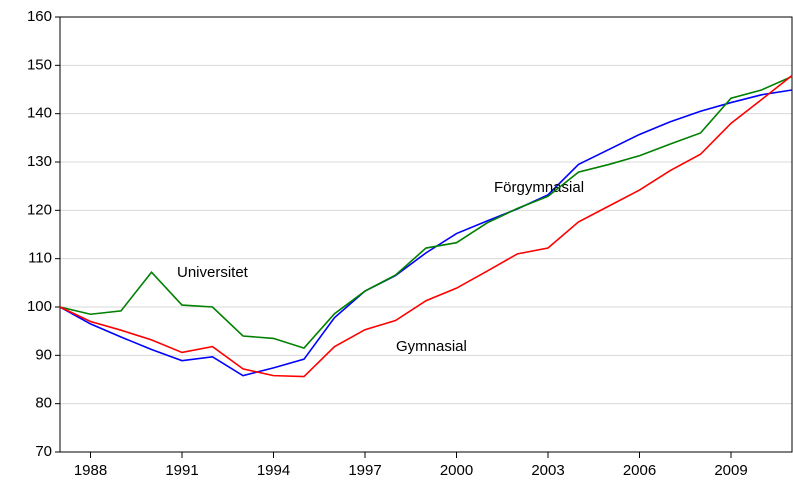  I want to click on y-tick-label: 150, so click(39, 64).